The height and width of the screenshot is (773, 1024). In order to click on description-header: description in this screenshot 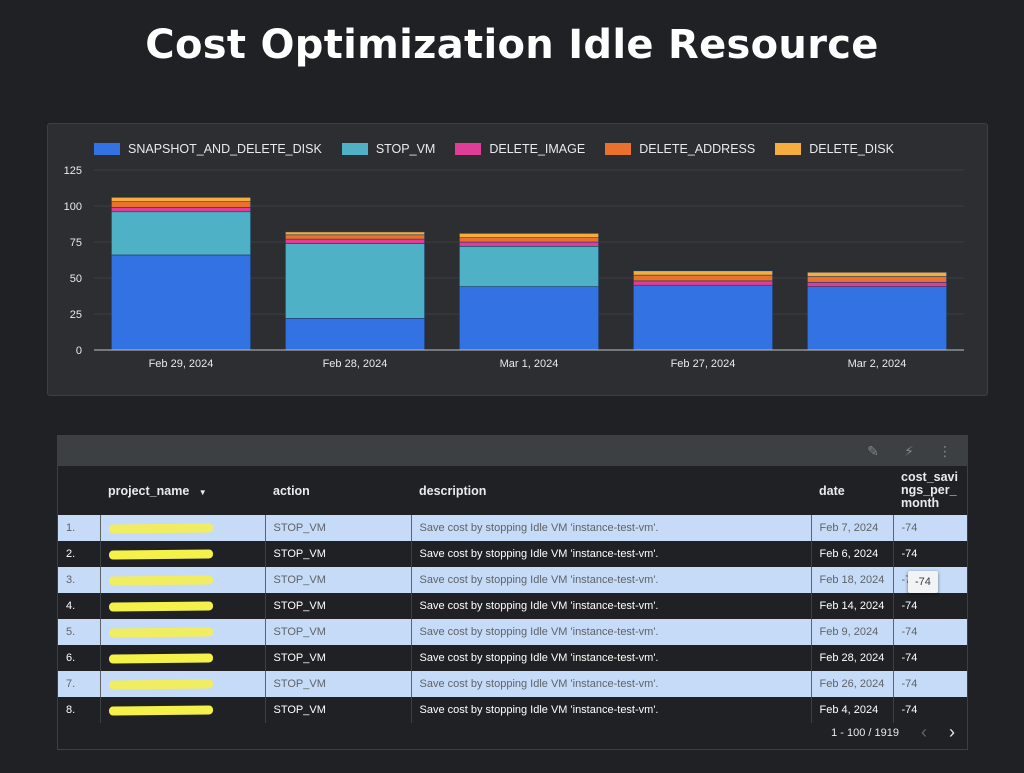, I will do `click(611, 490)`.